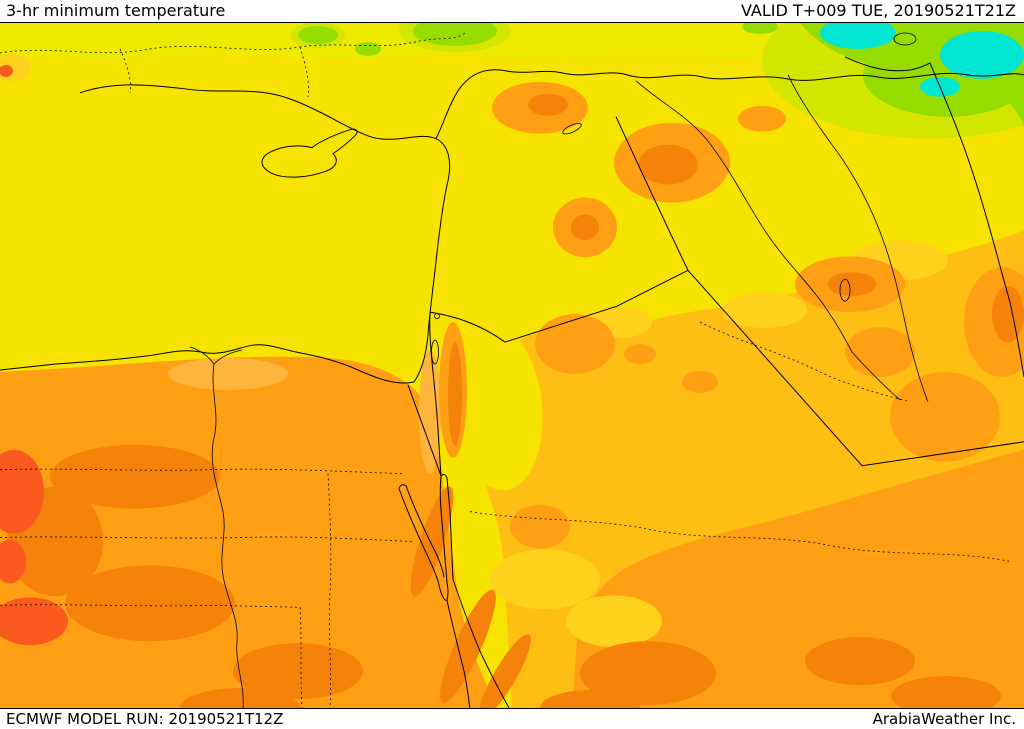 This screenshot has width=1024, height=729. I want to click on turkey-iraq-border, so click(887, 64).